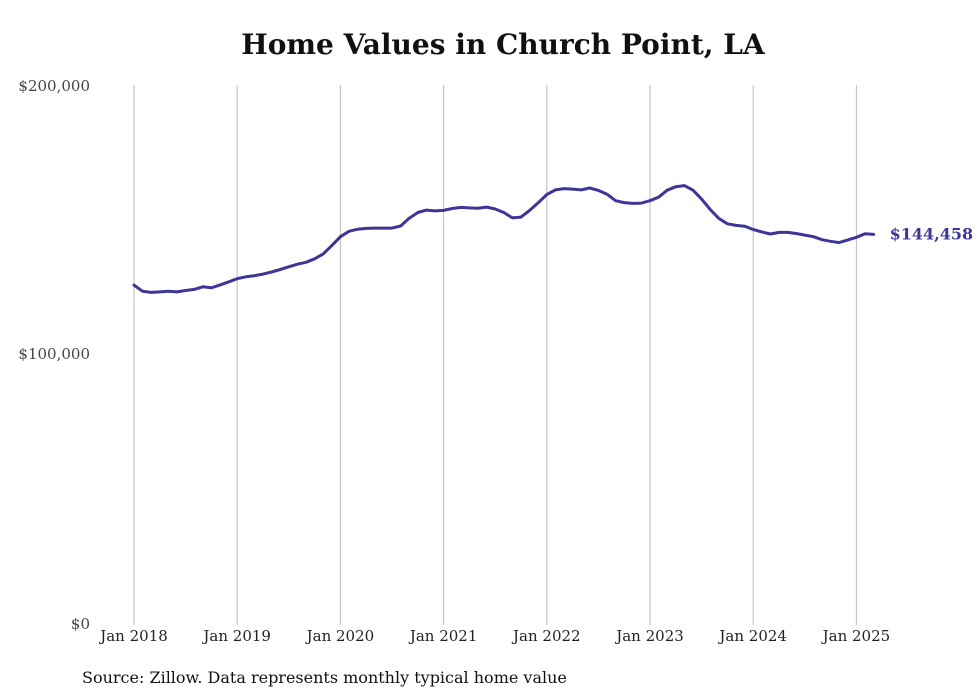 Image resolution: width=980 pixels, height=699 pixels. I want to click on series-line-group, so click(504, 239).